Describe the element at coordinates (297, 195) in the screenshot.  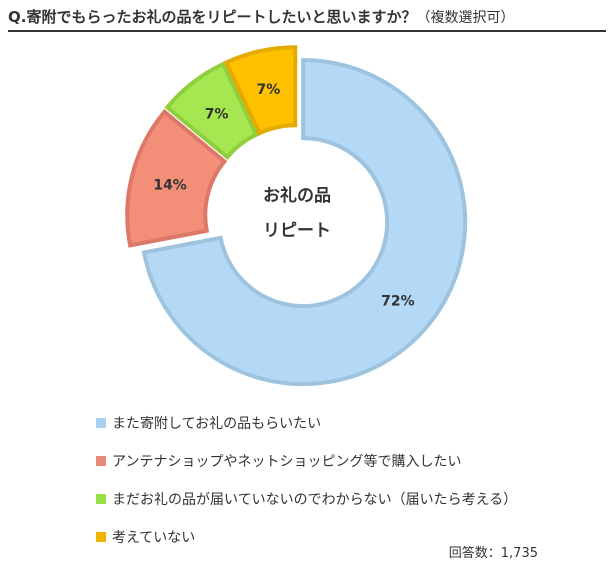
I see `center-label-line1: お礼の品` at that location.